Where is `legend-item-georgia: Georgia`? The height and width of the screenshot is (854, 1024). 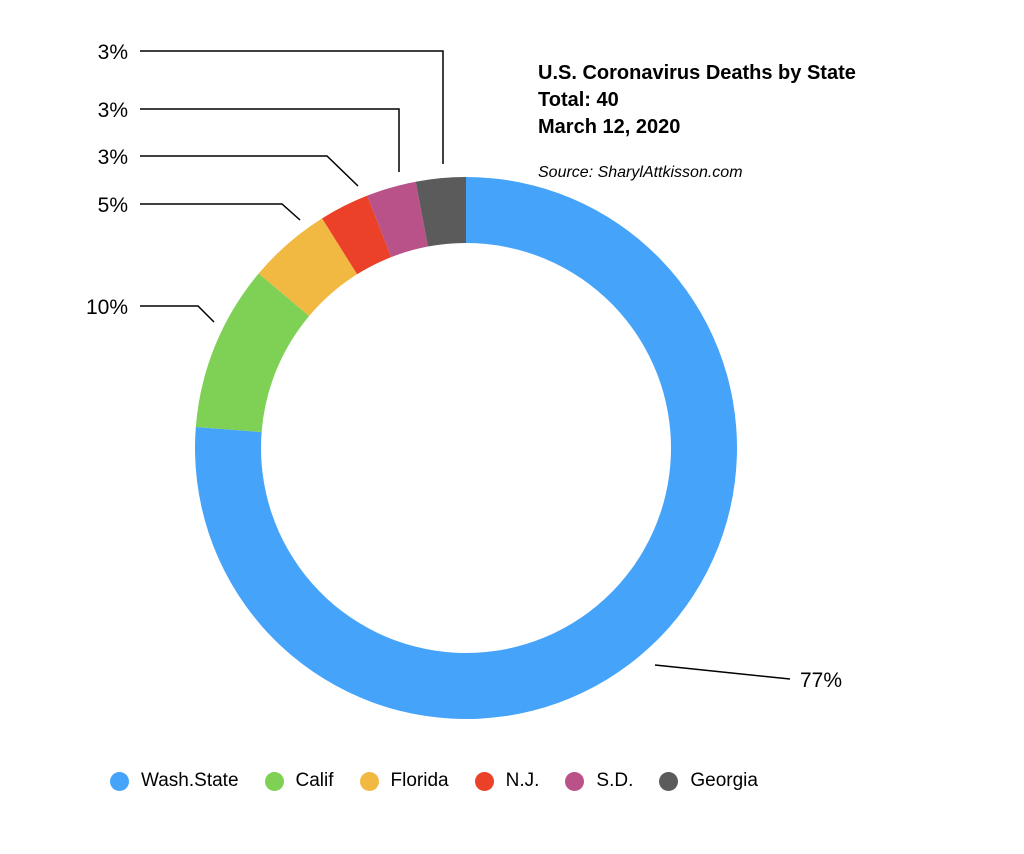
legend-item-georgia: Georgia is located at coordinates (708, 781).